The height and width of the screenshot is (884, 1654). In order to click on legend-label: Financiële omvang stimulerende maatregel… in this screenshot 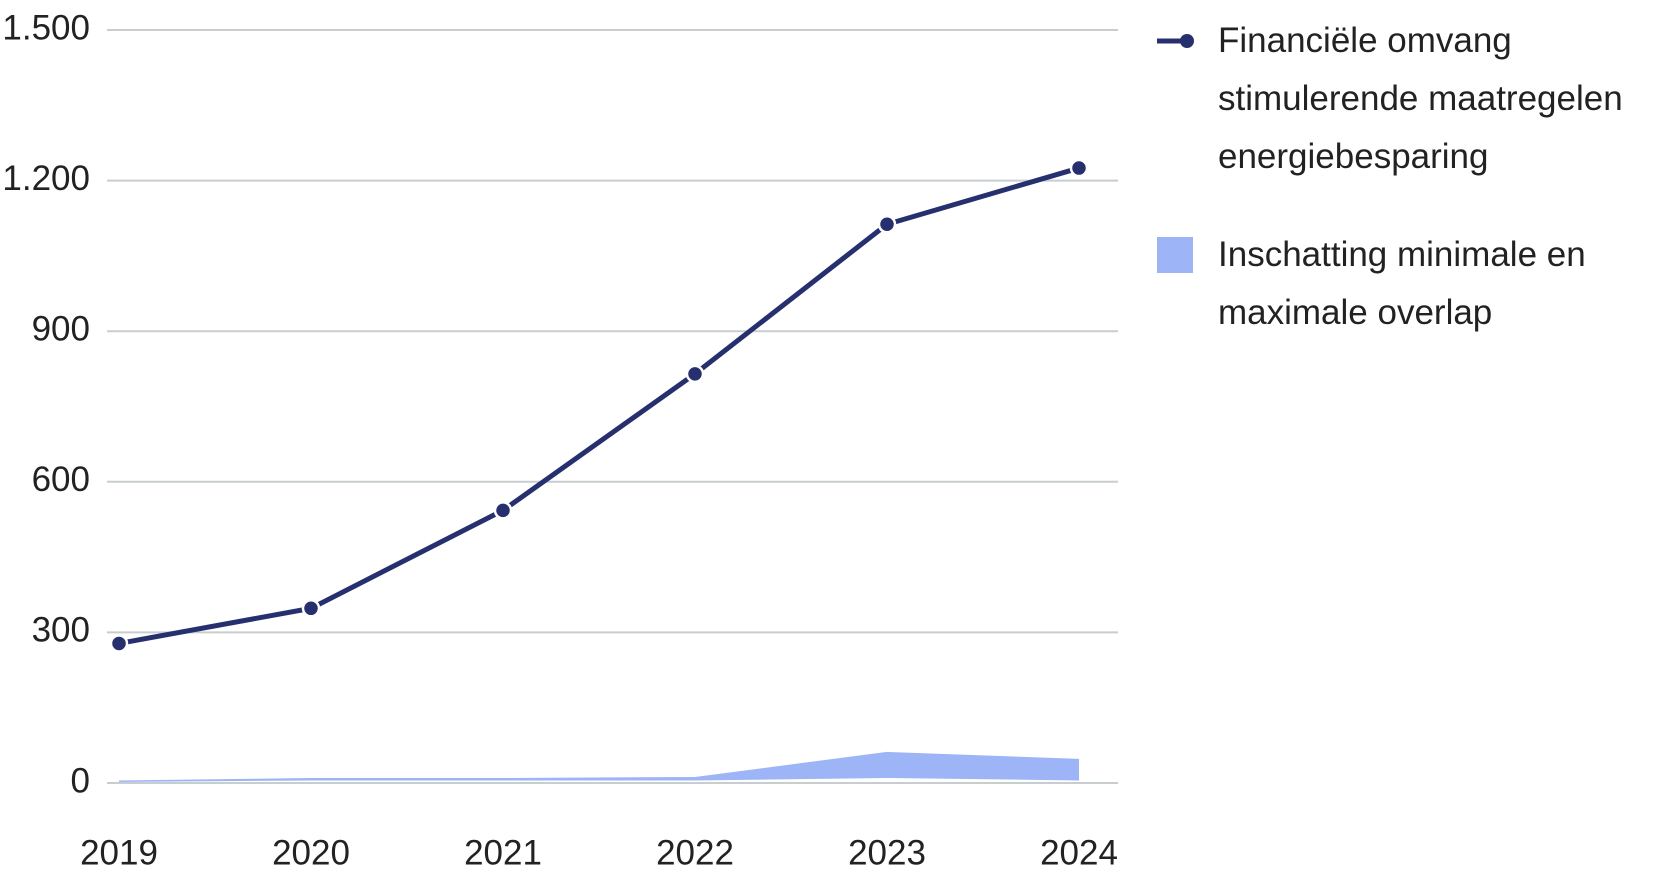, I will do `click(1420, 98)`.